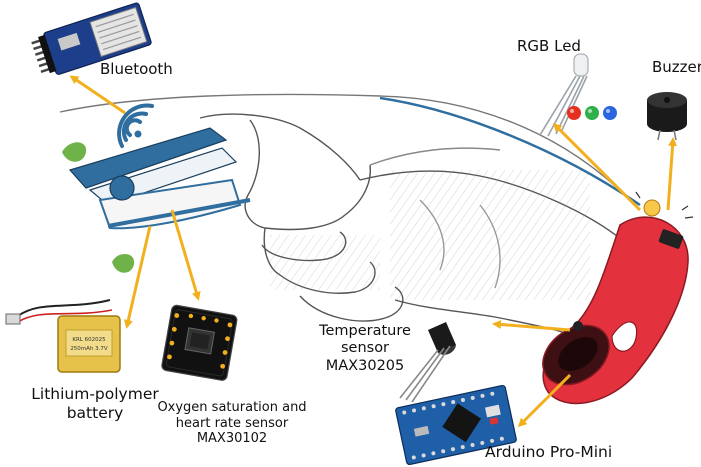 This screenshot has width=701, height=467. What do you see at coordinates (672, 174) in the screenshot?
I see `arrow-buzzer` at bounding box center [672, 174].